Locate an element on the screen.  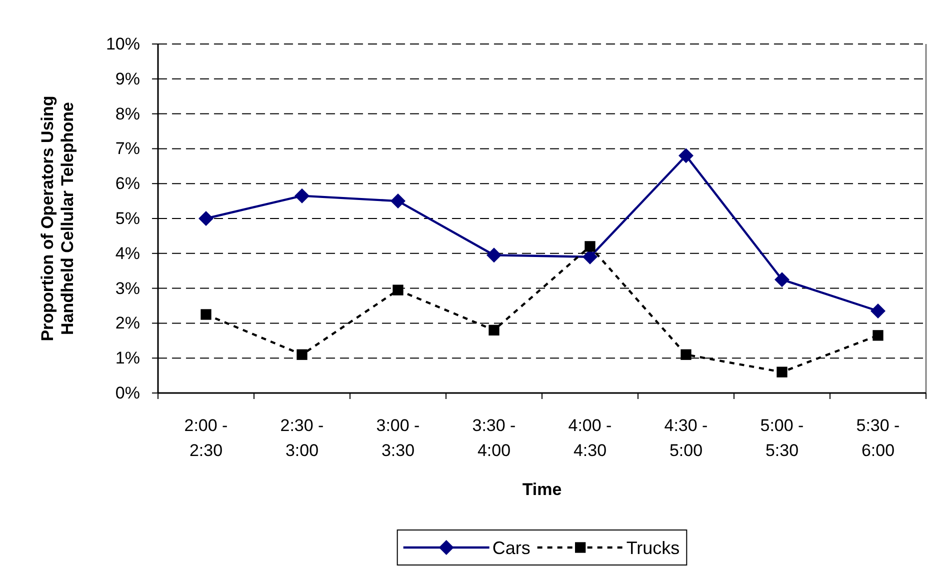
y-tick-label: 8% is located at coordinates (127, 114).